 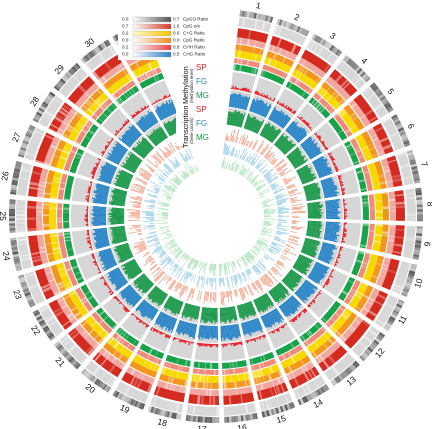 I want to click on chg-ring, so click(x=262, y=358).